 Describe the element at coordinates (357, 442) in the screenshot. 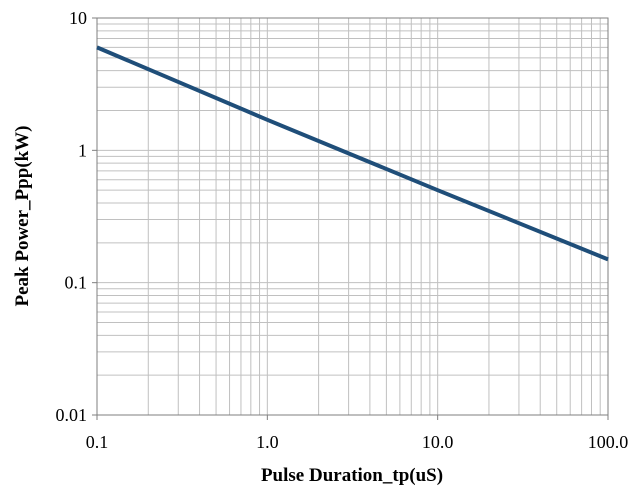

I see `x-tick-labels: 0.1 1.0 10.0 100.0` at that location.